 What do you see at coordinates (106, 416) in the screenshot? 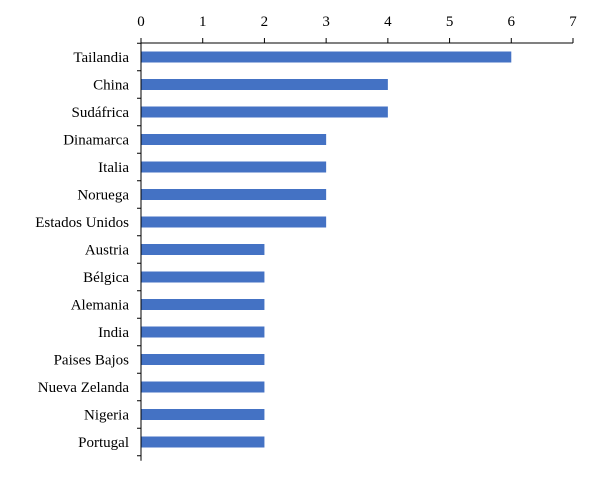
I see `category-label: Nigeria` at bounding box center [106, 416].